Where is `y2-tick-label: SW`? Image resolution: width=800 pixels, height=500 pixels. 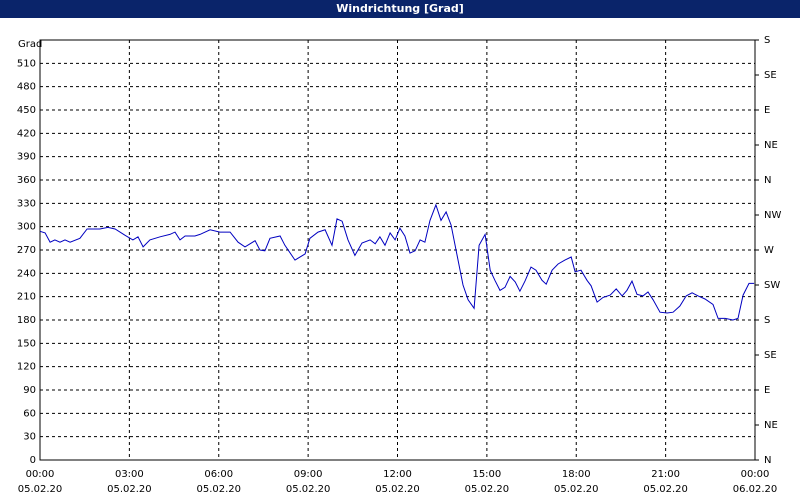
y2-tick-label: SW is located at coordinates (772, 285).